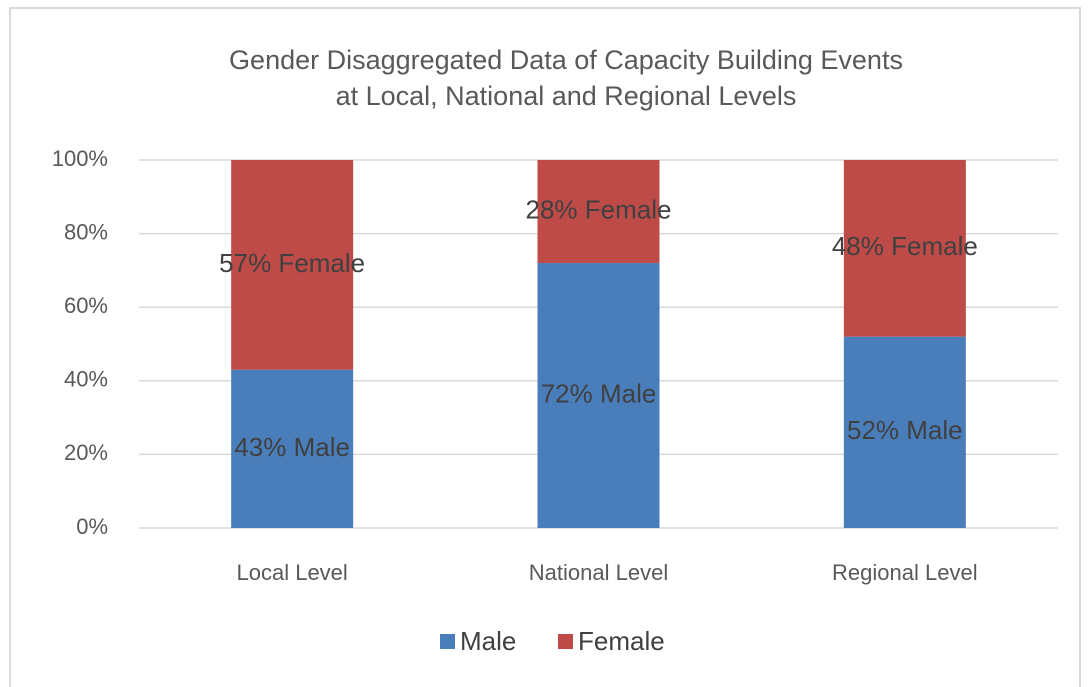 The height and width of the screenshot is (687, 1091). I want to click on y-tick-label: 60%, so click(86, 305).